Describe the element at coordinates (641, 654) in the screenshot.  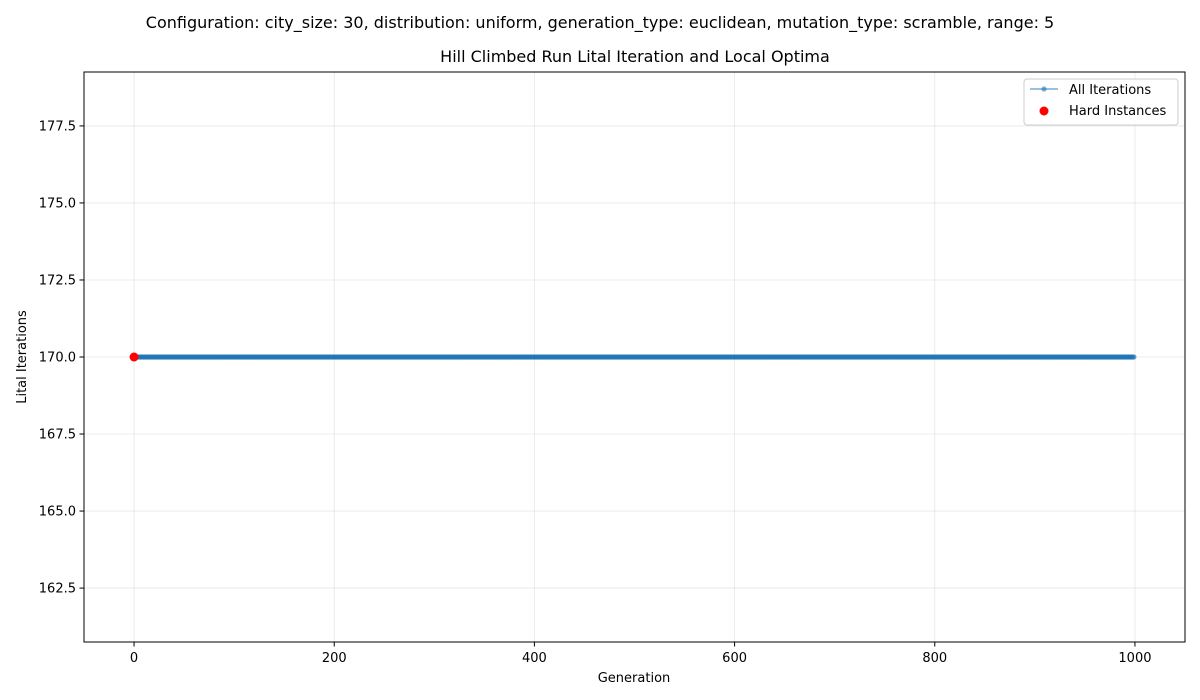
I see `x-axis-ticks: 0 200 400 600 800 1000` at that location.